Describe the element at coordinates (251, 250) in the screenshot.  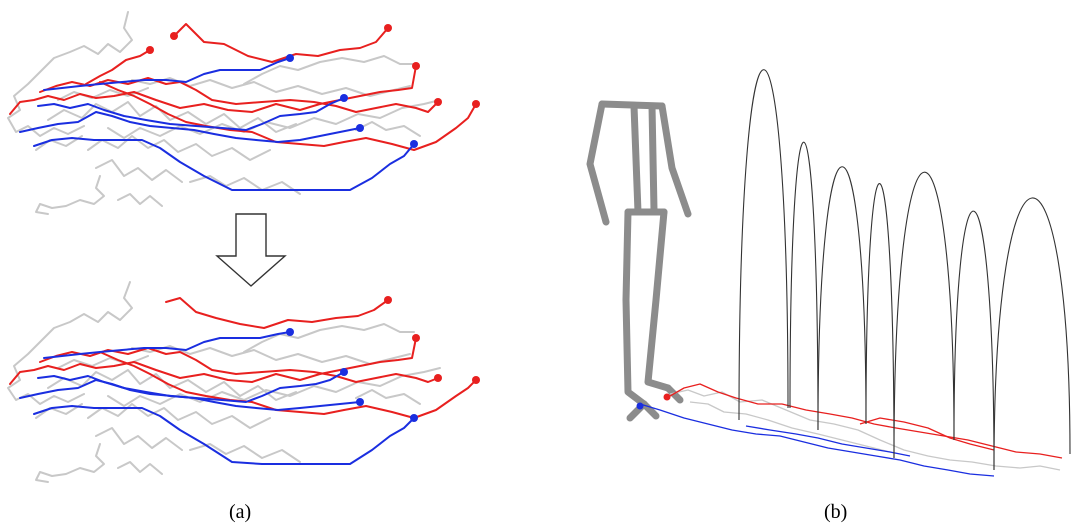
I see `down-arrow-icon` at that location.